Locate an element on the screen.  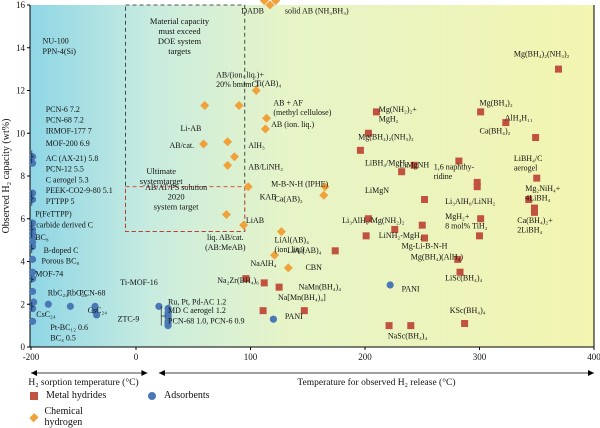
point-label: Ca(BH₄)₂+ is located at coordinates (535, 220).